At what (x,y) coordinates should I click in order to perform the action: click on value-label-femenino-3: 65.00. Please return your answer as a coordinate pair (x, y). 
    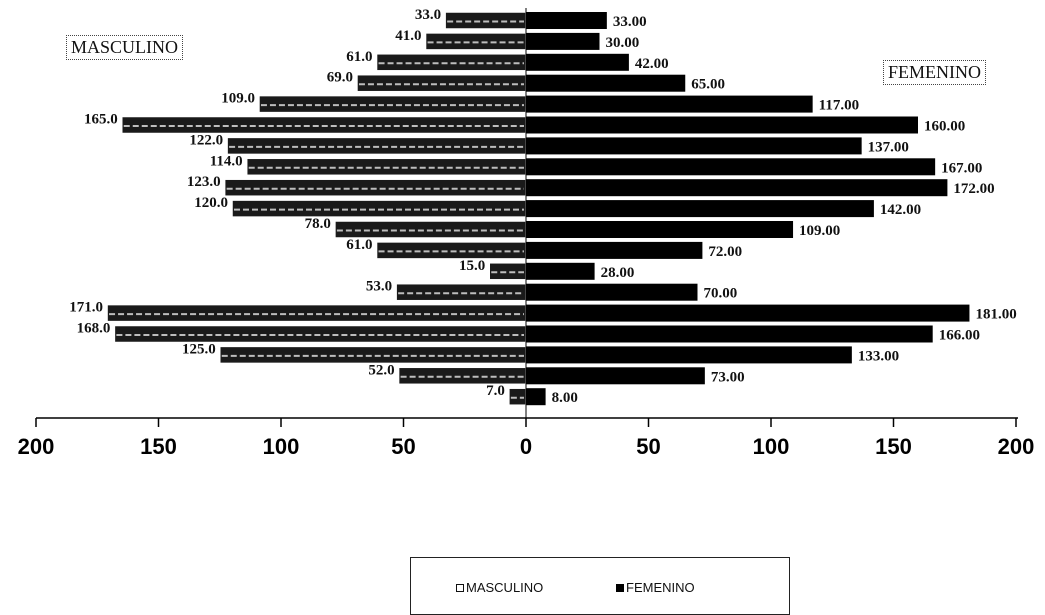
    Looking at the image, I should click on (708, 85).